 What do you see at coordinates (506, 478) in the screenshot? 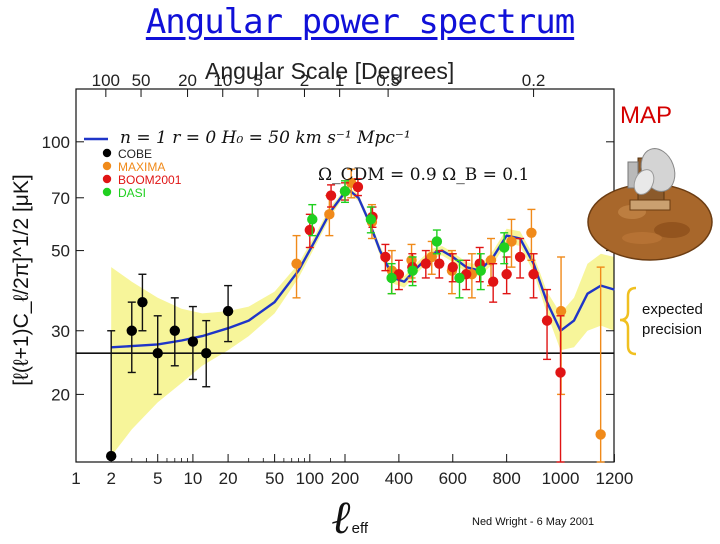
I see `x-tick-label: 800` at bounding box center [506, 478].